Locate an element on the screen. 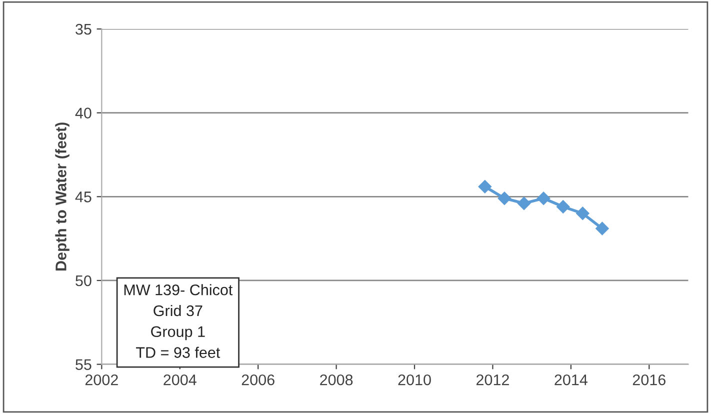  x-tick-label: 2014 is located at coordinates (571, 380).